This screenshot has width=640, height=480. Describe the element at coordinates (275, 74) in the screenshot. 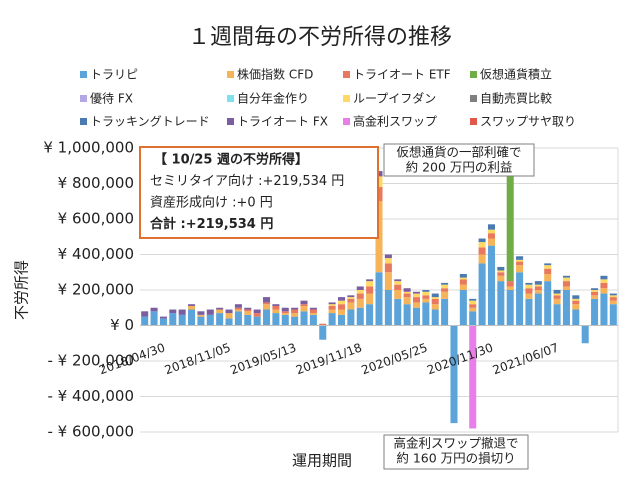

I see `legend-label: 株価指数 CFD` at that location.